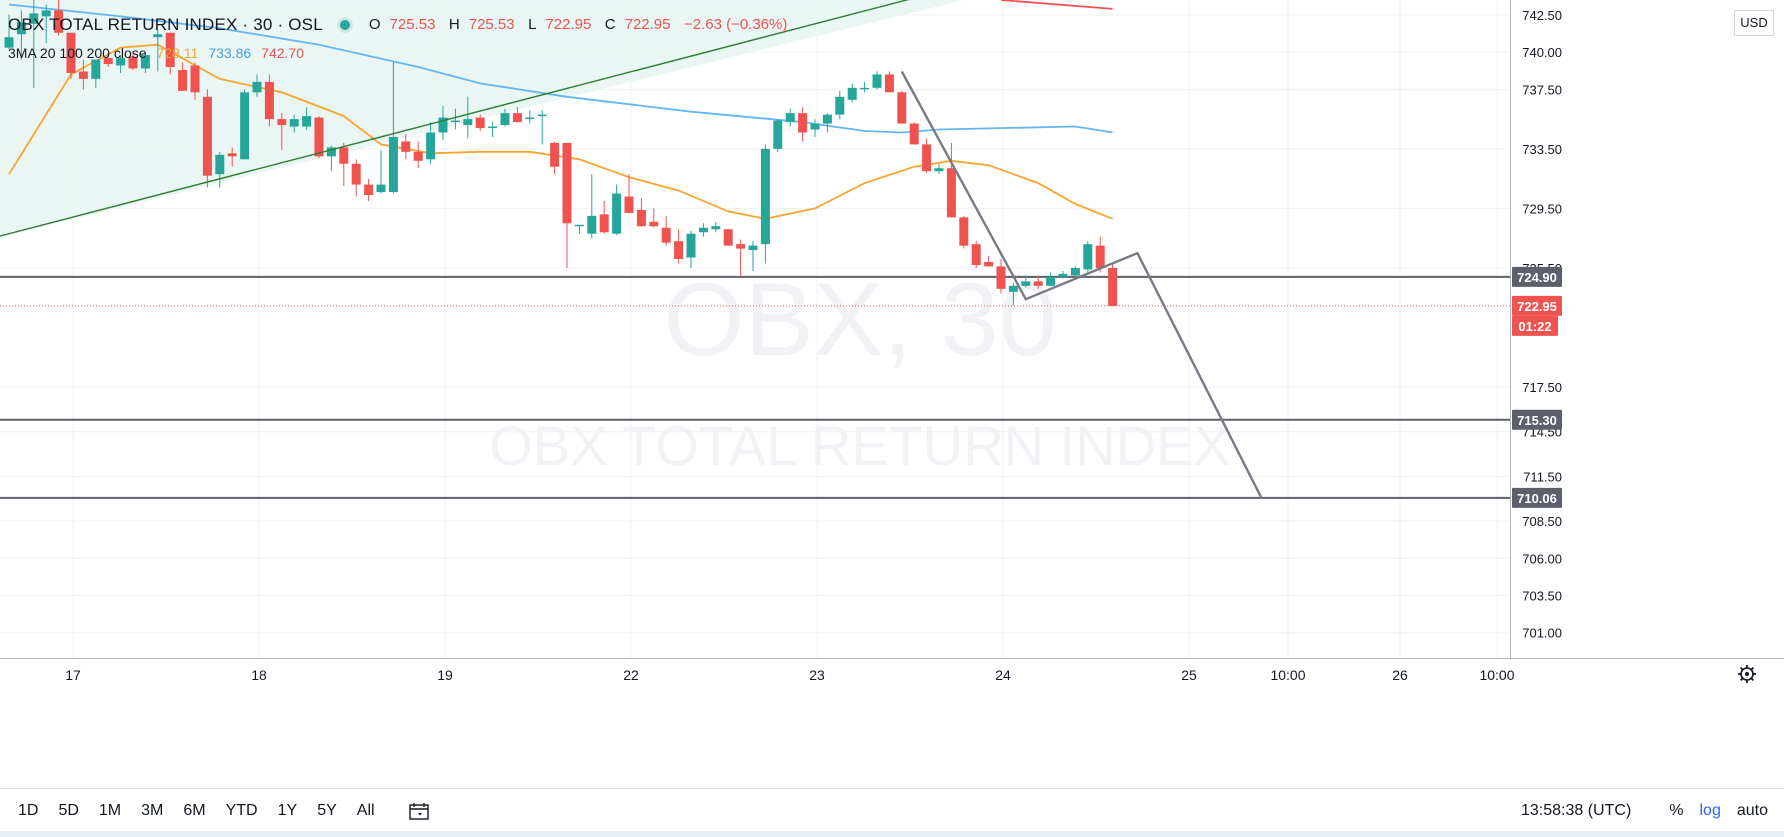  Describe the element at coordinates (77, 53) in the screenshot. I see `indicator-label: 3MA 20 100 200 close` at that location.